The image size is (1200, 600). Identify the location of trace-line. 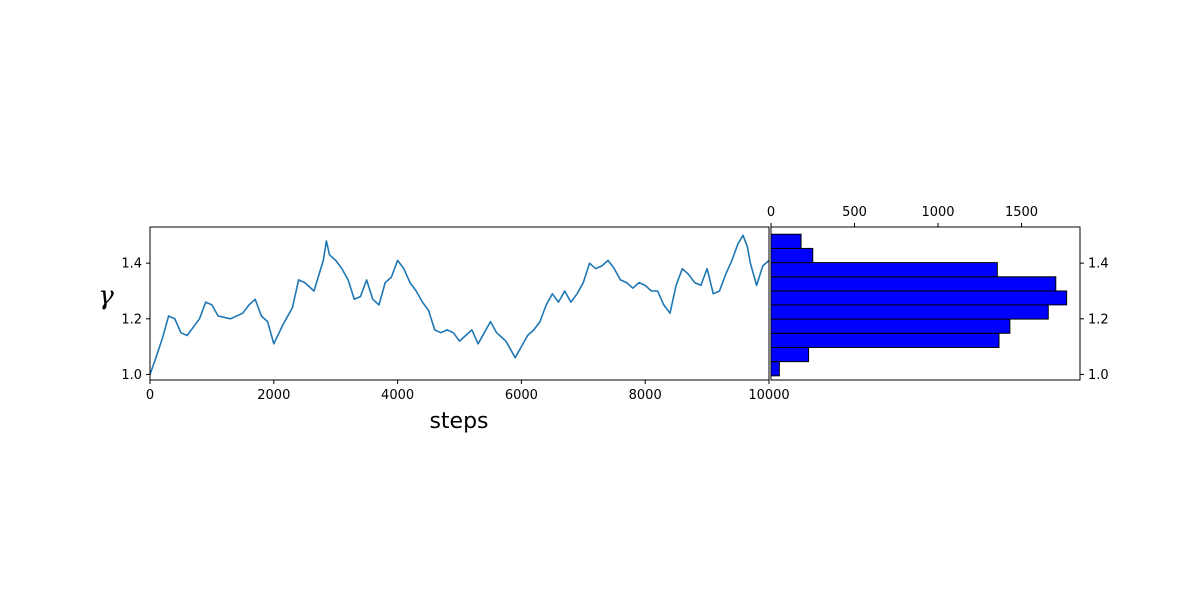
(459, 304).